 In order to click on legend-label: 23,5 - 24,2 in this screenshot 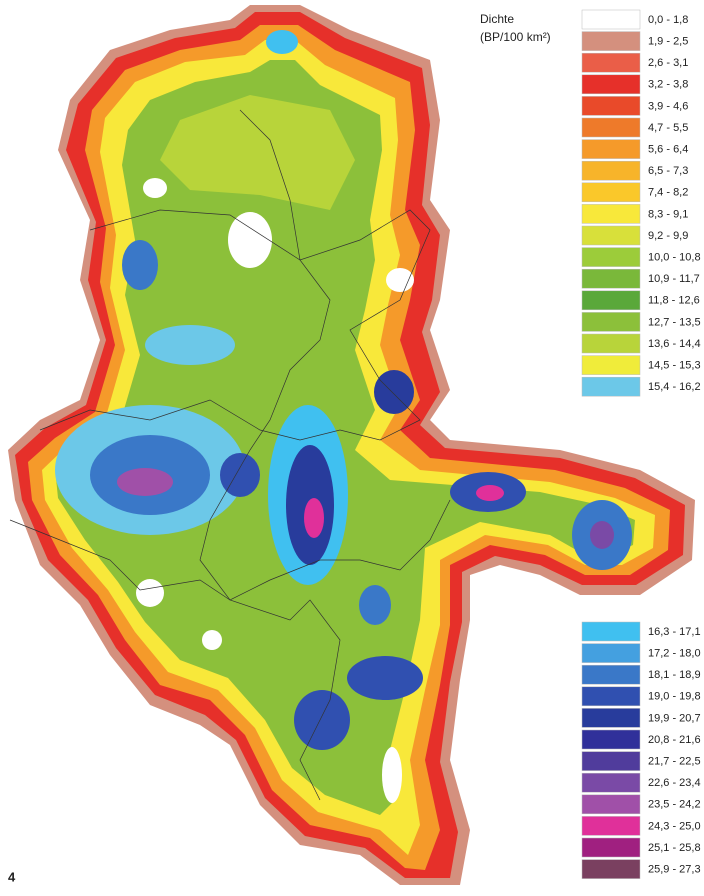, I will do `click(674, 805)`.